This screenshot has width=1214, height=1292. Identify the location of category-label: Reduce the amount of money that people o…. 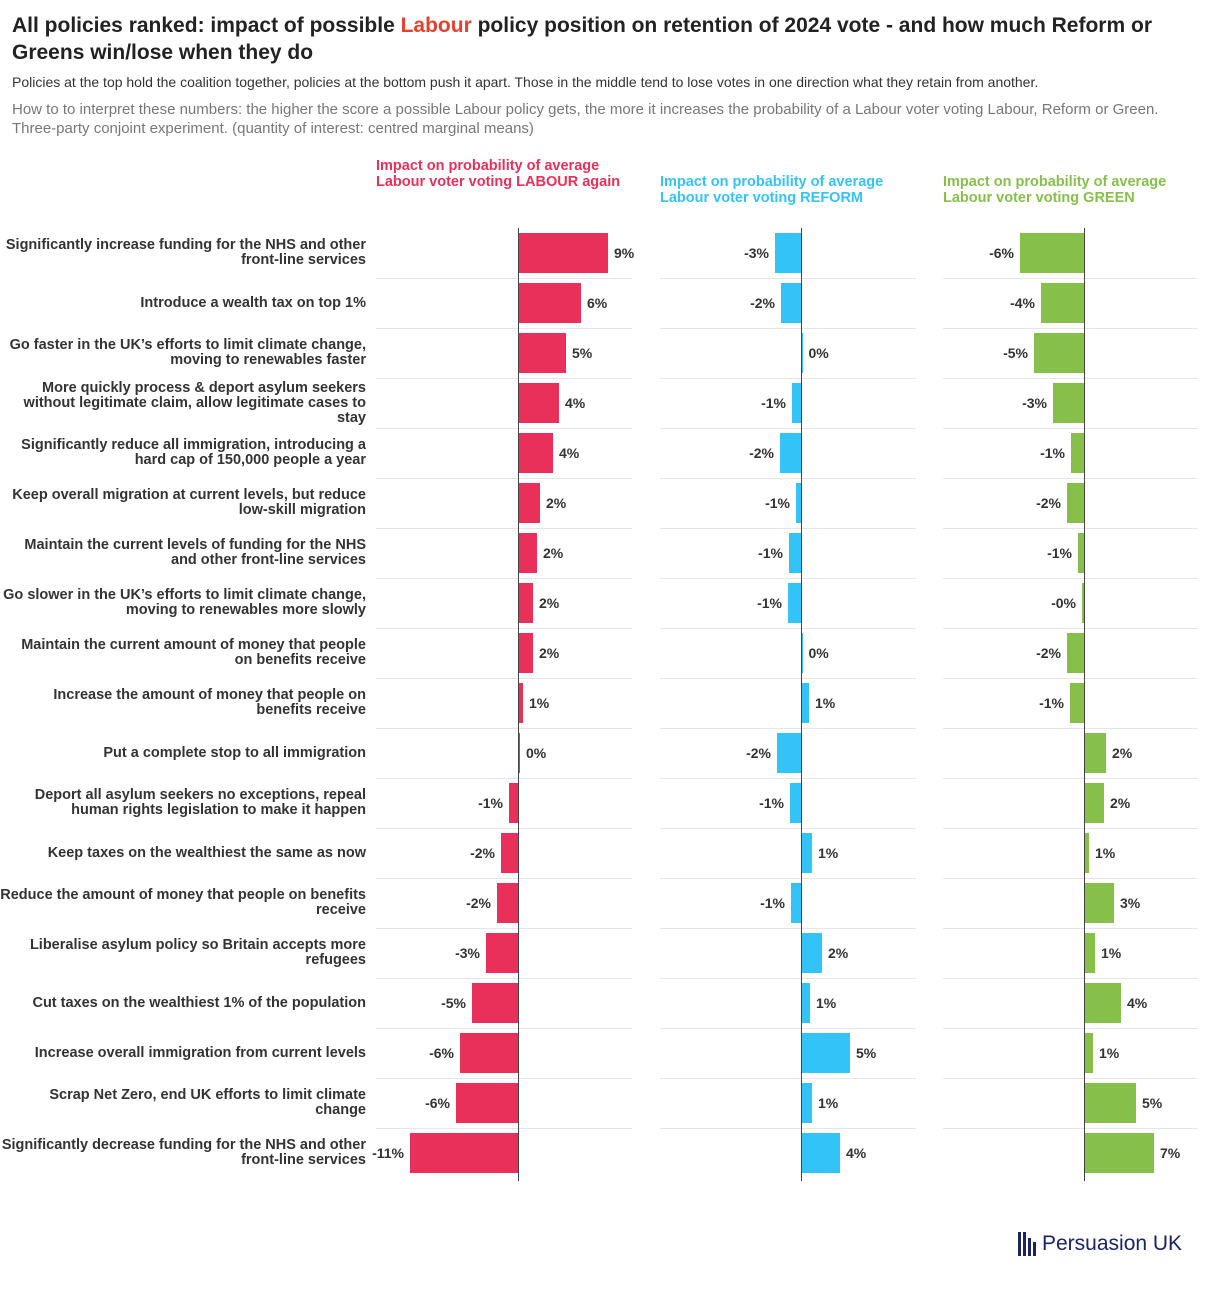
(183, 902).